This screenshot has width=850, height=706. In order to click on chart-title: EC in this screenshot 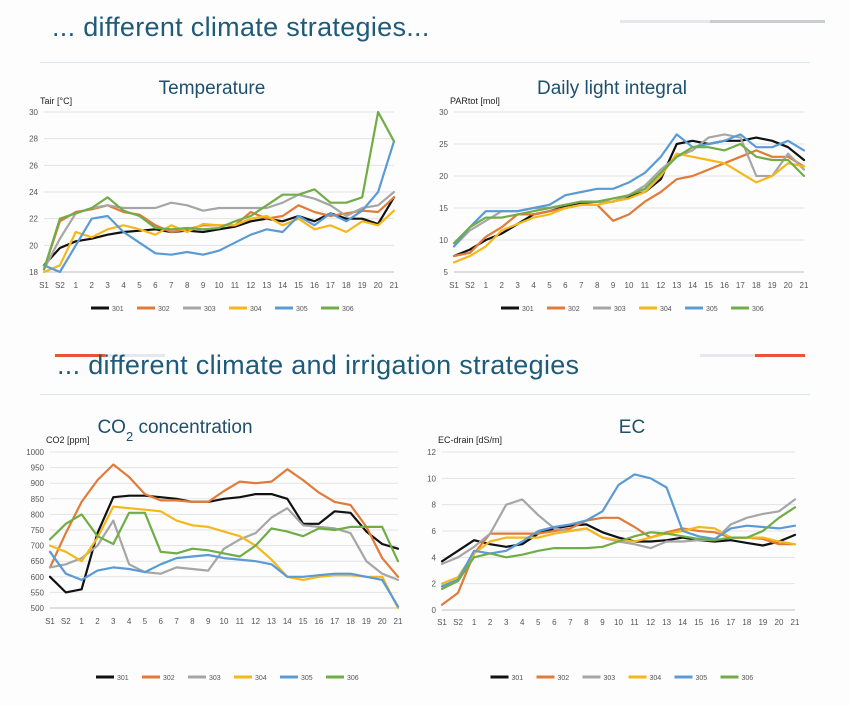, I will do `click(632, 427)`.